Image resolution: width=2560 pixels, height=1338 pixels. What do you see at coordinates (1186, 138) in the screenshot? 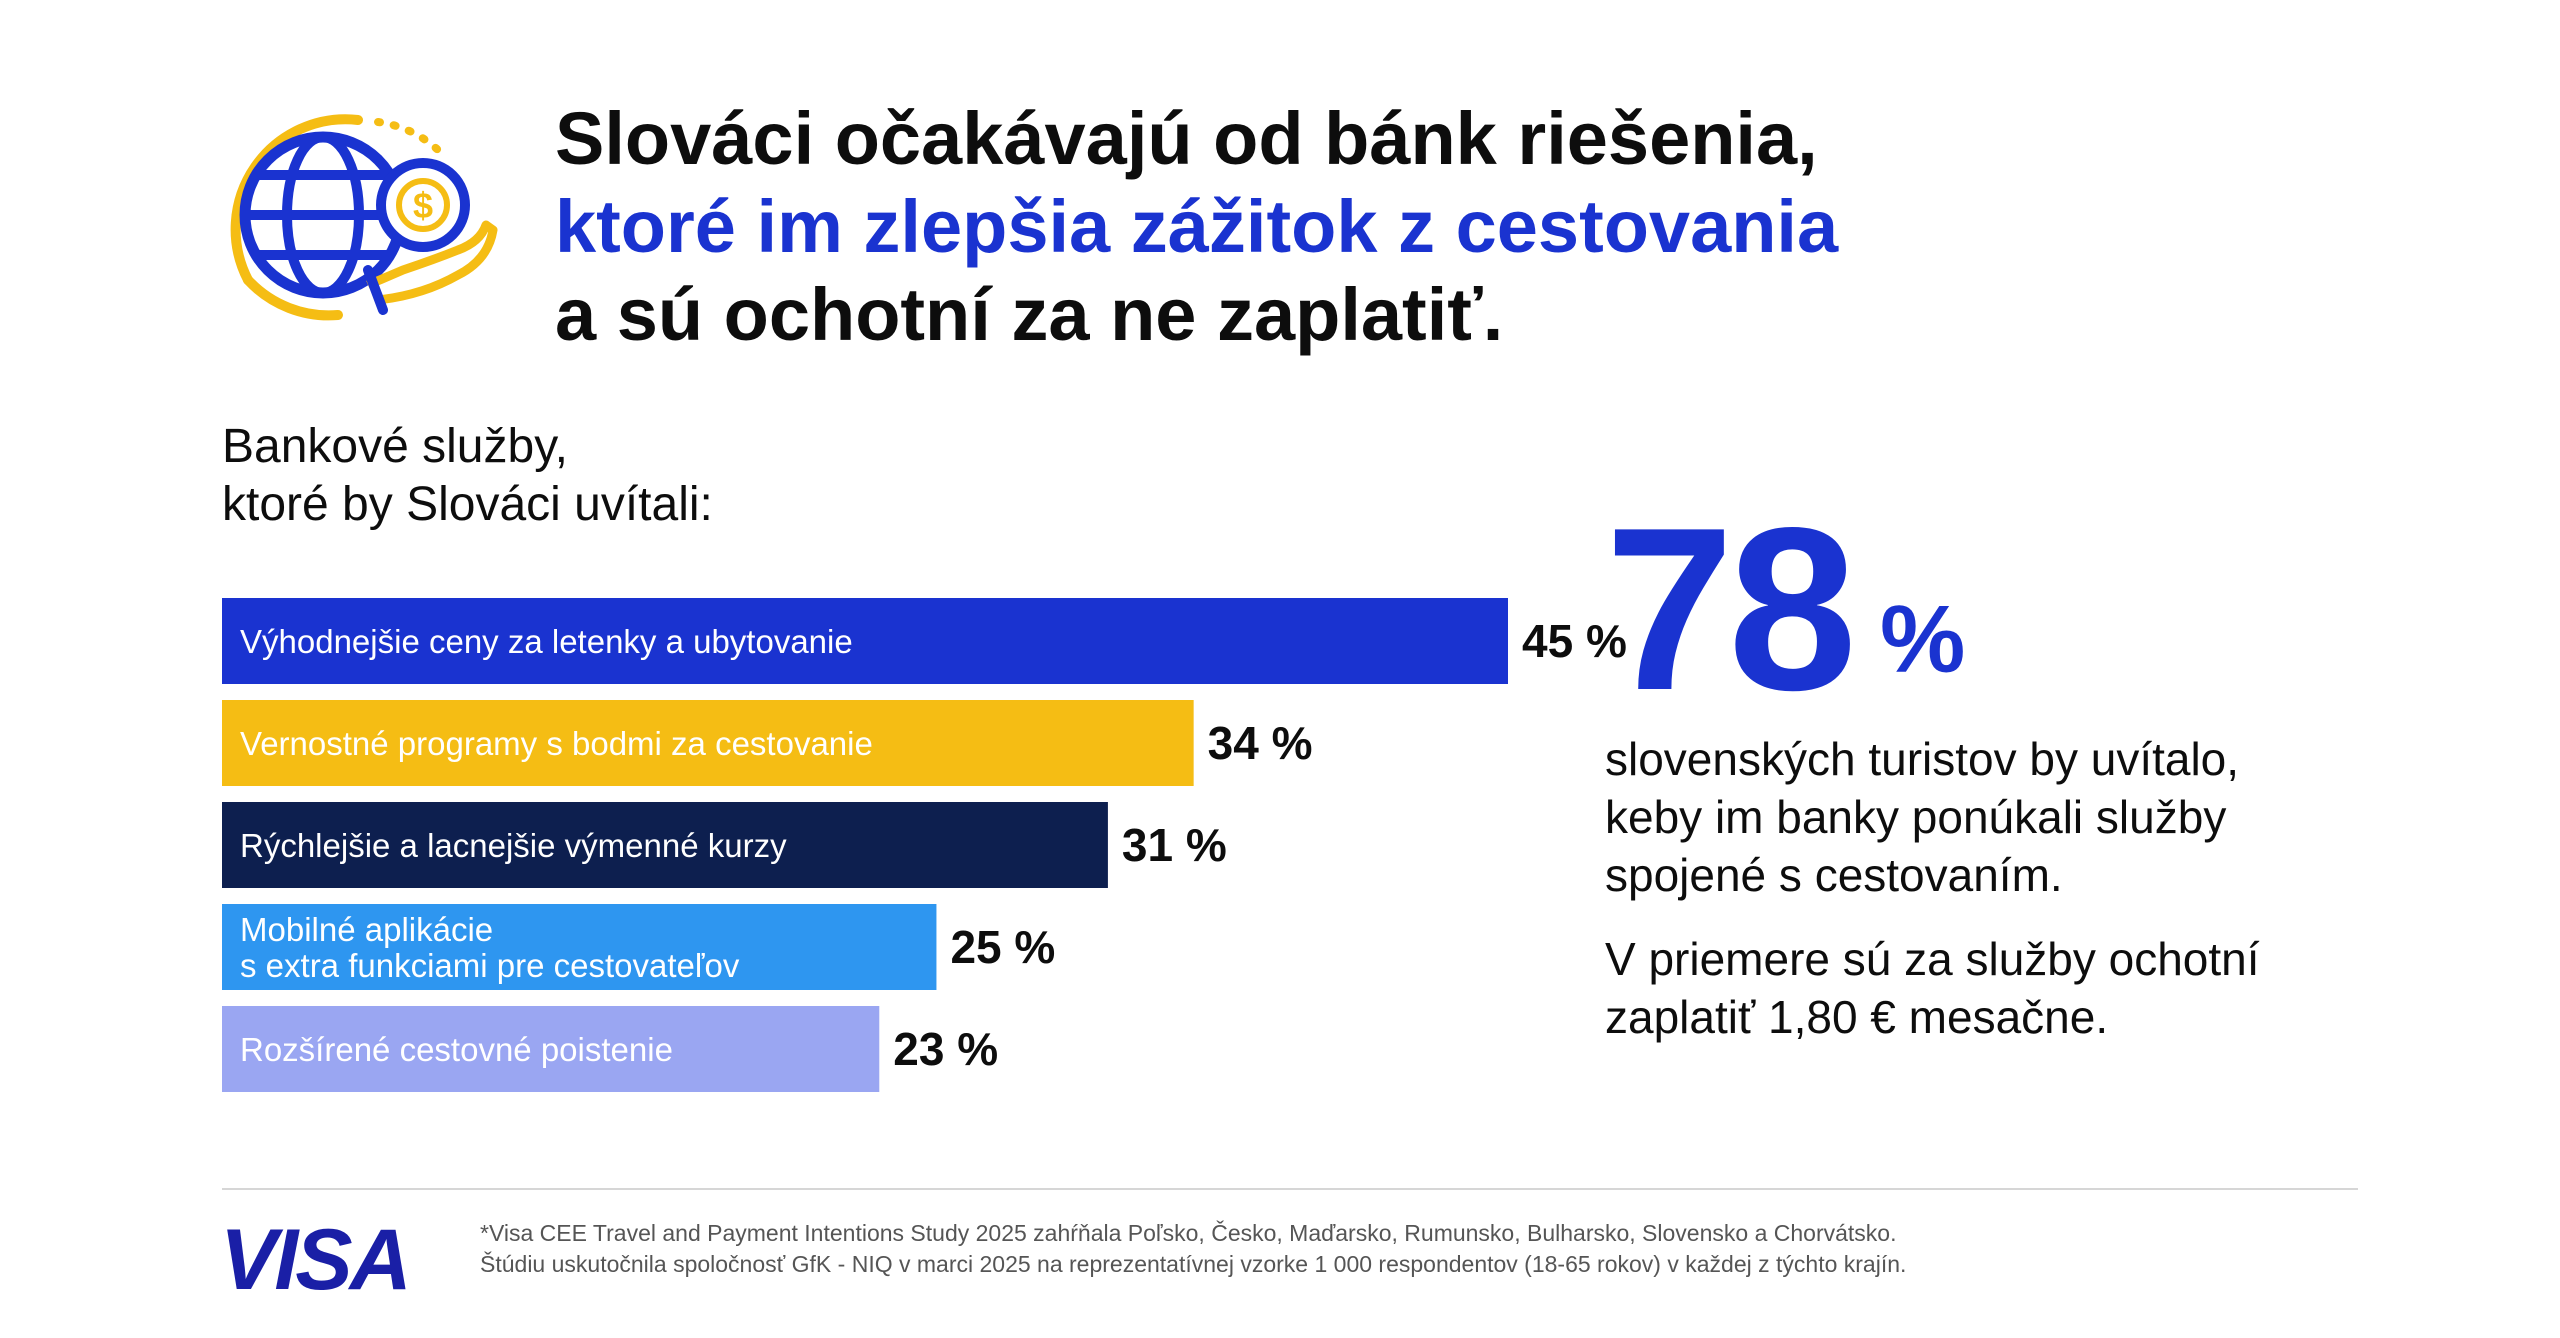
I see `title-line-1: Slováci očakávajú od bánk riešenia,` at bounding box center [1186, 138].